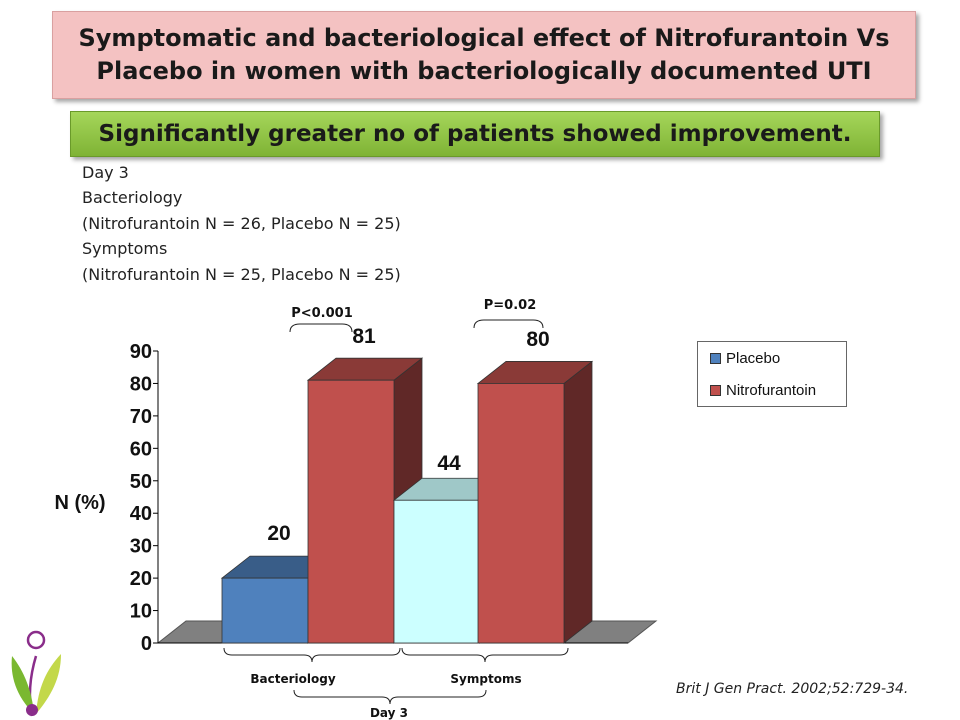 This screenshot has width=960, height=720. What do you see at coordinates (132, 198) in the screenshot?
I see `info-line: Bacteriology` at bounding box center [132, 198].